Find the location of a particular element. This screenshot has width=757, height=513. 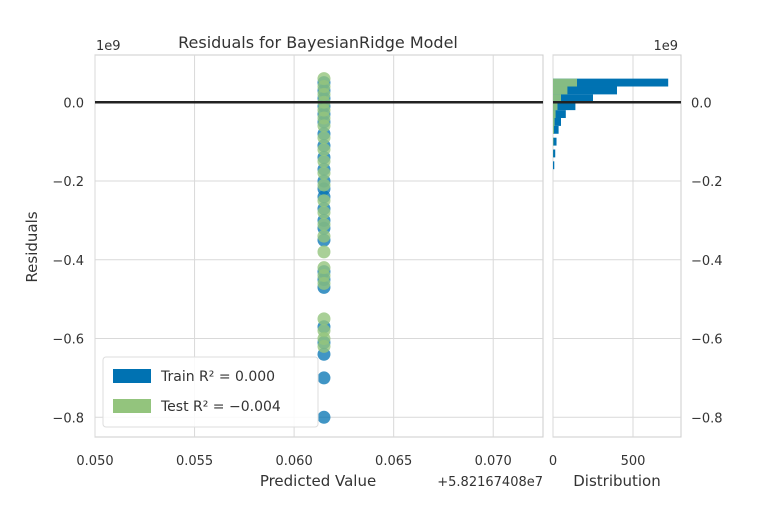

legend-swatch-train is located at coordinates (132, 376).